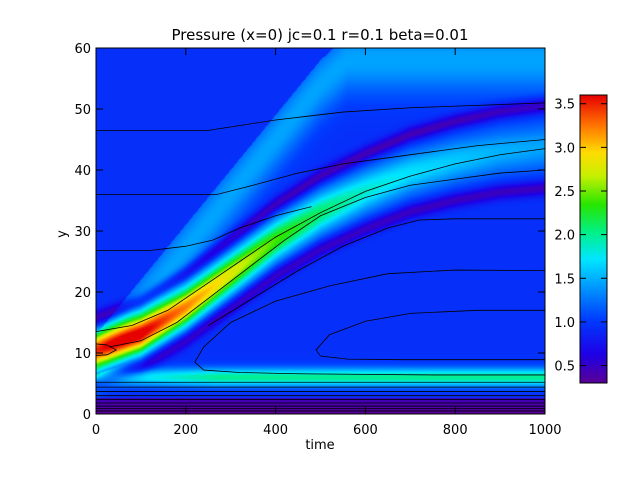  What do you see at coordinates (455, 430) in the screenshot?
I see `x-tick-label: 800` at bounding box center [455, 430].